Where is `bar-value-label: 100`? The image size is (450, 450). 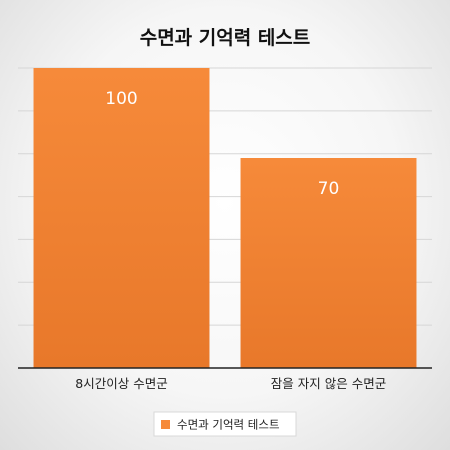 bar-value-label: 100 is located at coordinates (121, 99).